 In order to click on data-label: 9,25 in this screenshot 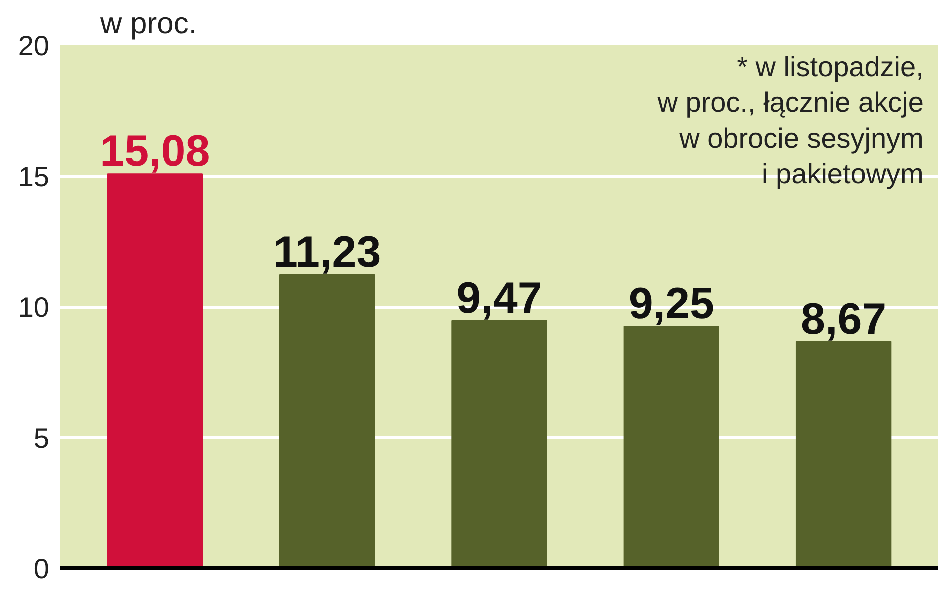, I will do `click(671, 304)`.